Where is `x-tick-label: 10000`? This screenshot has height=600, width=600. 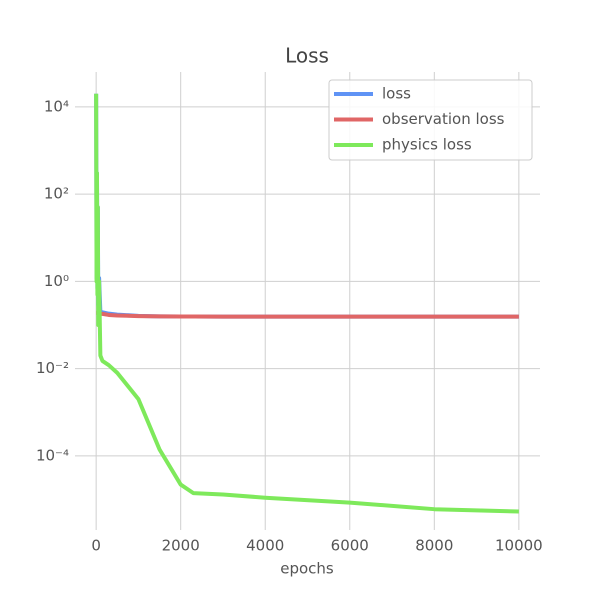
x-tick-label: 10000 is located at coordinates (519, 546).